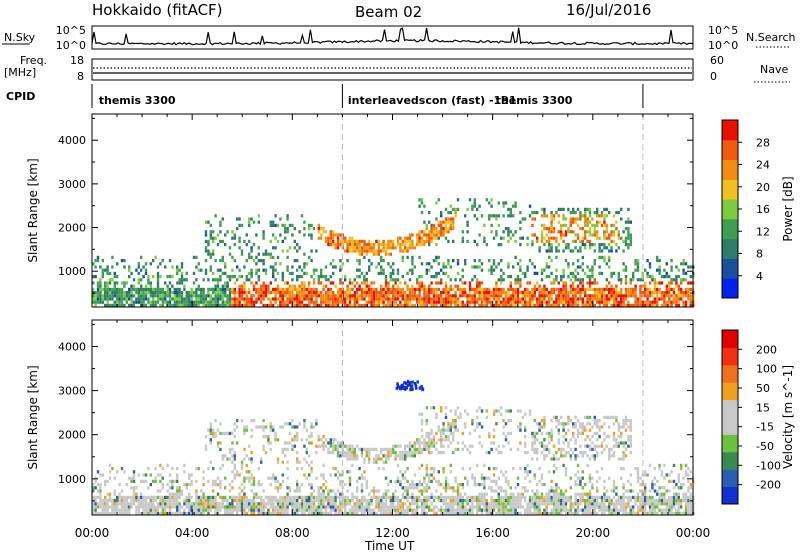 The image size is (800, 554). Describe the element at coordinates (534, 100) in the screenshot. I see `cpid-segment-label: themis 3300` at that location.